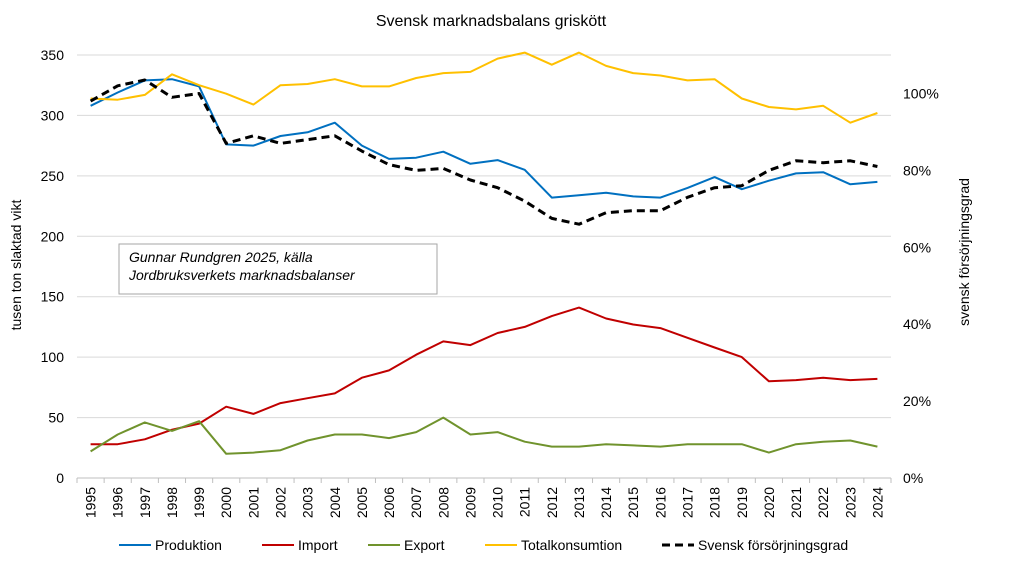 The width and height of the screenshot is (1029, 586). What do you see at coordinates (53, 55) in the screenshot?
I see `y-tick-label: 350` at bounding box center [53, 55].